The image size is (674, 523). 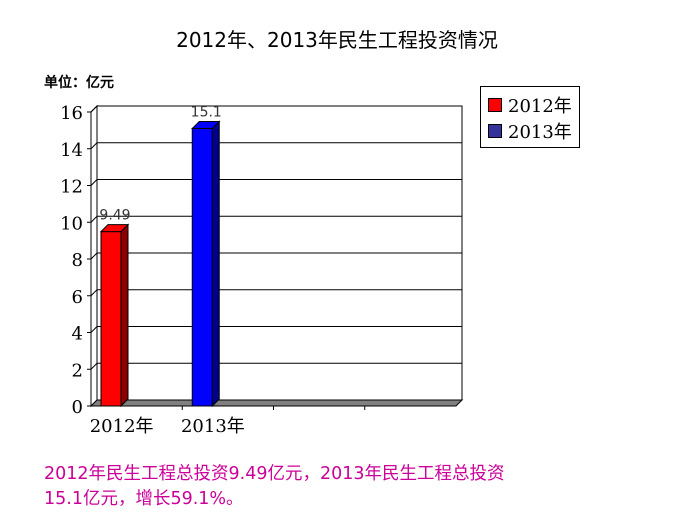 I want to click on chart-legend: 2012年 2013年, so click(x=530, y=117).